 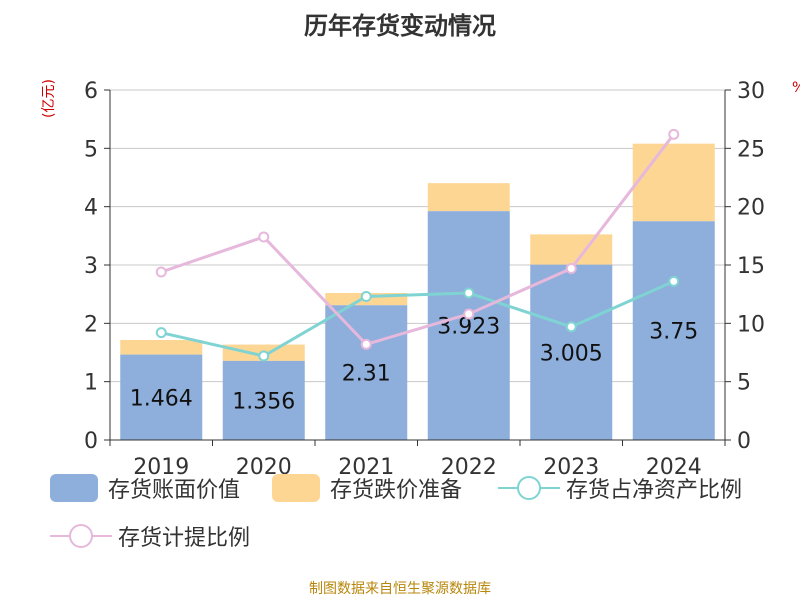 I want to click on right-axis-tick-label: 30, so click(x=751, y=91).